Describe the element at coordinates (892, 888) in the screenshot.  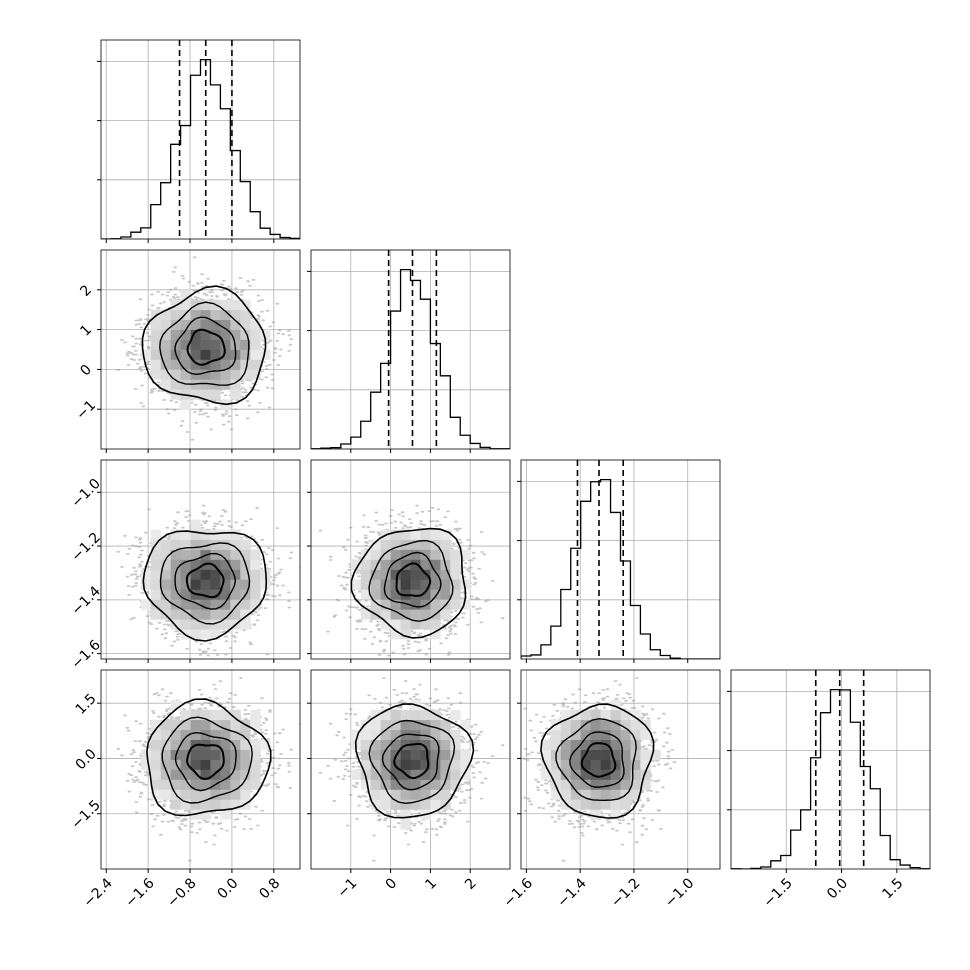
I see `x-tick-label: 1.5` at that location.